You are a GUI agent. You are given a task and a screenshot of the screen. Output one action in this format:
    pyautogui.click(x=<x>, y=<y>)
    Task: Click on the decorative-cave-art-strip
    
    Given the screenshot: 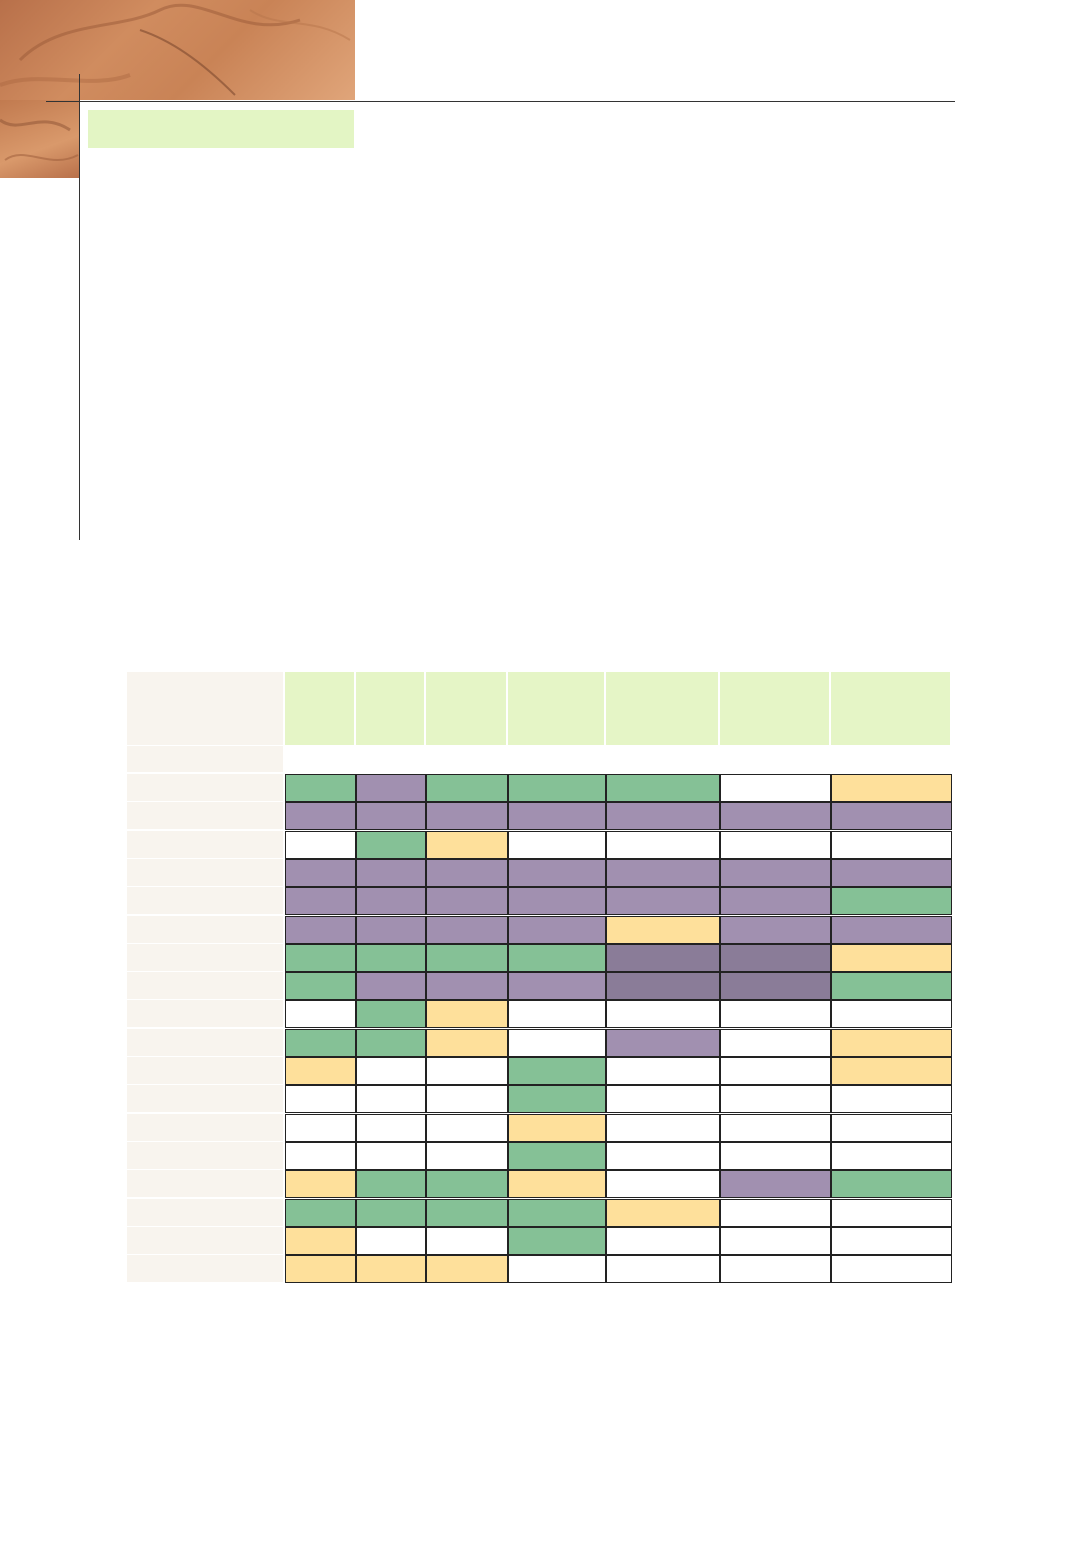 What is the action you would take?
    pyautogui.click(x=40, y=139)
    